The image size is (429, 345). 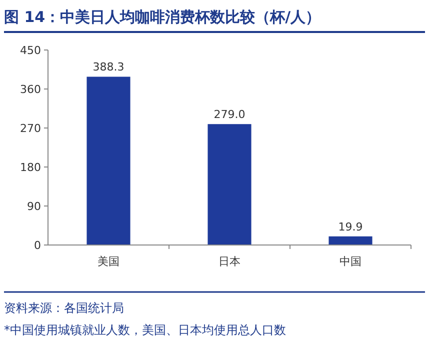 What do you see at coordinates (64, 308) in the screenshot?
I see `text: 资料来源：各国统计局` at bounding box center [64, 308].